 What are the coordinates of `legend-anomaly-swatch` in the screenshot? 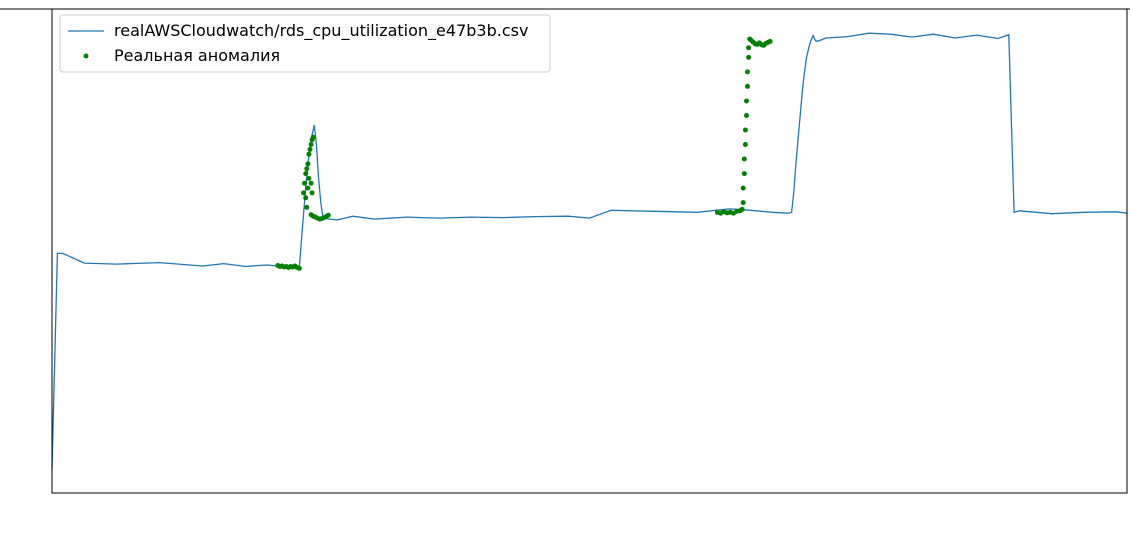 It's located at (86, 56).